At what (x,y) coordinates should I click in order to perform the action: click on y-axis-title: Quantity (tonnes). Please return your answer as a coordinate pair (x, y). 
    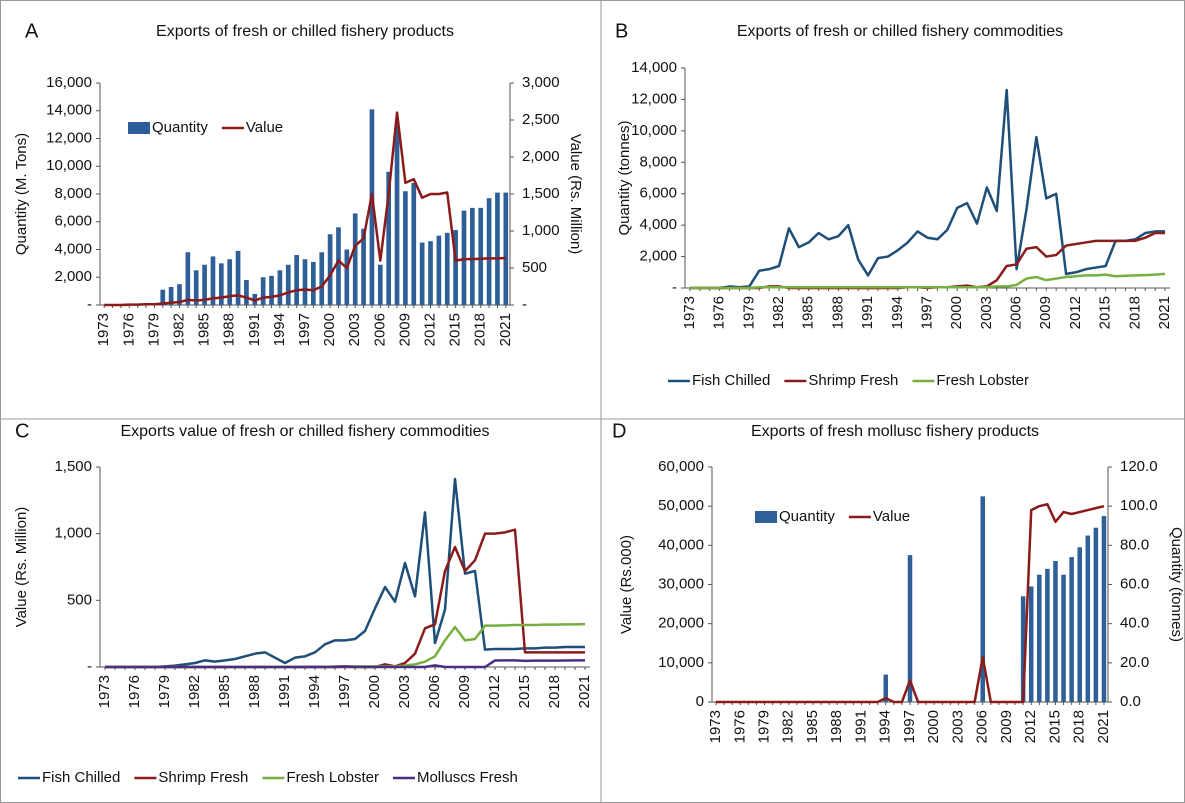
    Looking at the image, I should click on (624, 177).